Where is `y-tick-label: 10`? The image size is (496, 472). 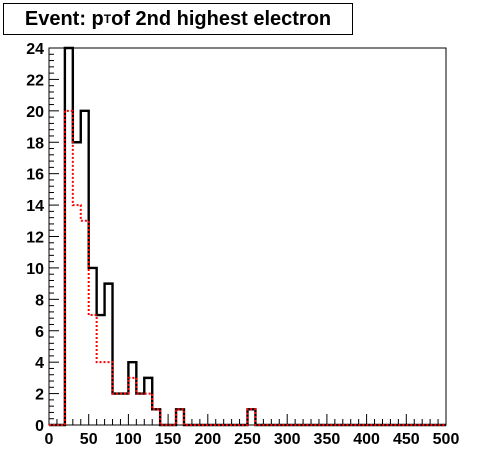 y-tick-label: 10 is located at coordinates (35, 269).